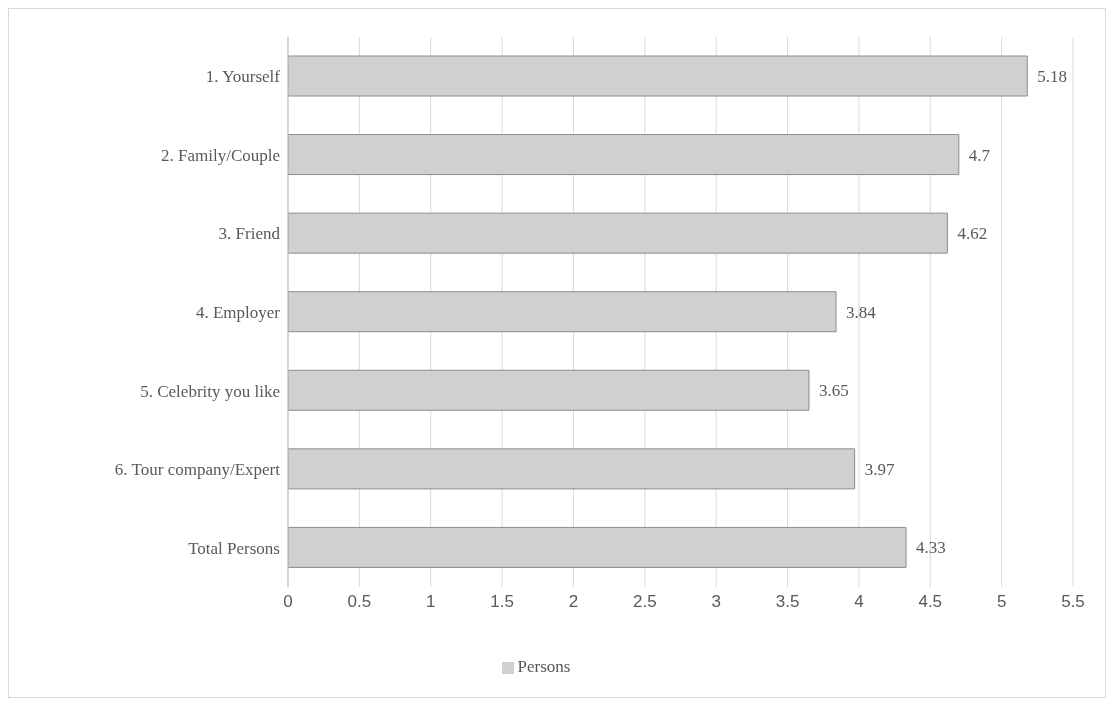 Image resolution: width=1114 pixels, height=708 pixels. What do you see at coordinates (859, 602) in the screenshot?
I see `x-tick-label: 4` at bounding box center [859, 602].